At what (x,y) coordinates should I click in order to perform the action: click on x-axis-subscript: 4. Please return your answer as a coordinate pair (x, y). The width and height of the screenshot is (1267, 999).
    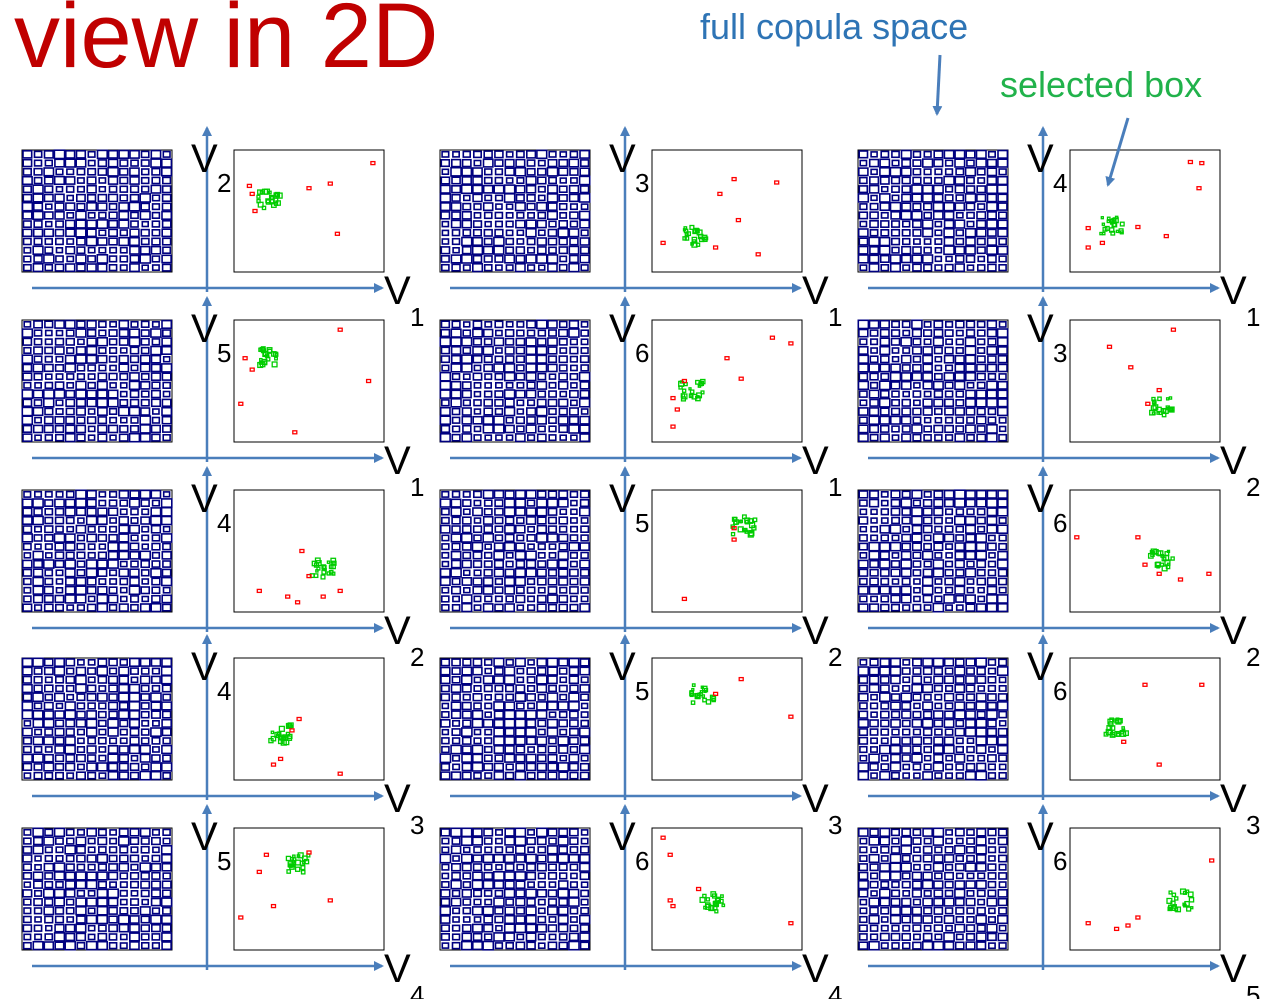
    Looking at the image, I should click on (835, 989).